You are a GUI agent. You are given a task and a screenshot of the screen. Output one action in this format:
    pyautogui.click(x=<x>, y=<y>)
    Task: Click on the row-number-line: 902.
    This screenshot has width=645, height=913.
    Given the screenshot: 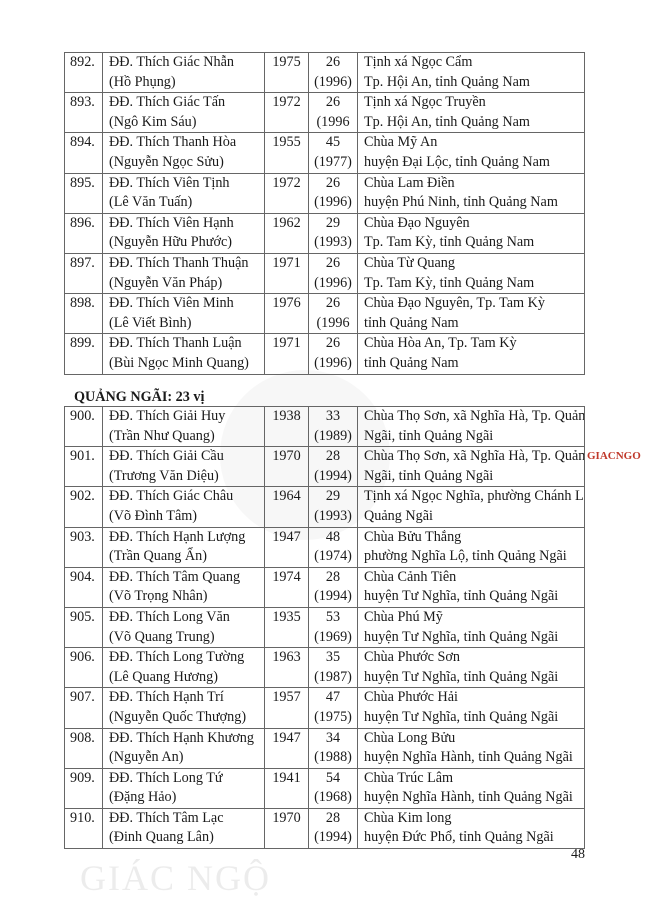 What is the action you would take?
    pyautogui.click(x=82, y=496)
    